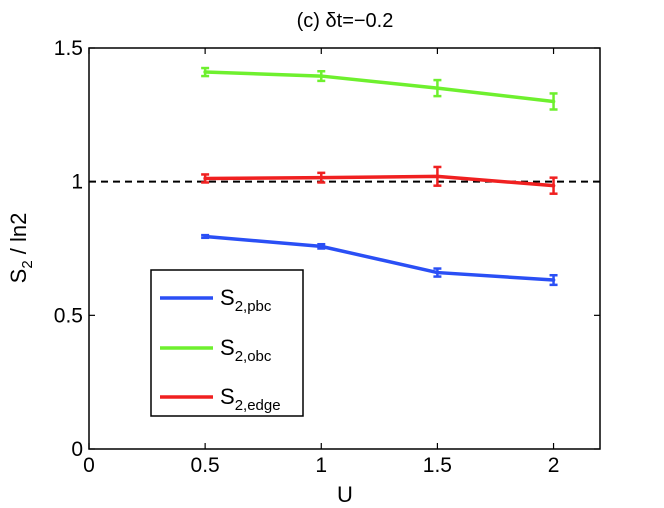 The image size is (664, 508). I want to click on x-tick-label: 0.5, so click(205, 465).